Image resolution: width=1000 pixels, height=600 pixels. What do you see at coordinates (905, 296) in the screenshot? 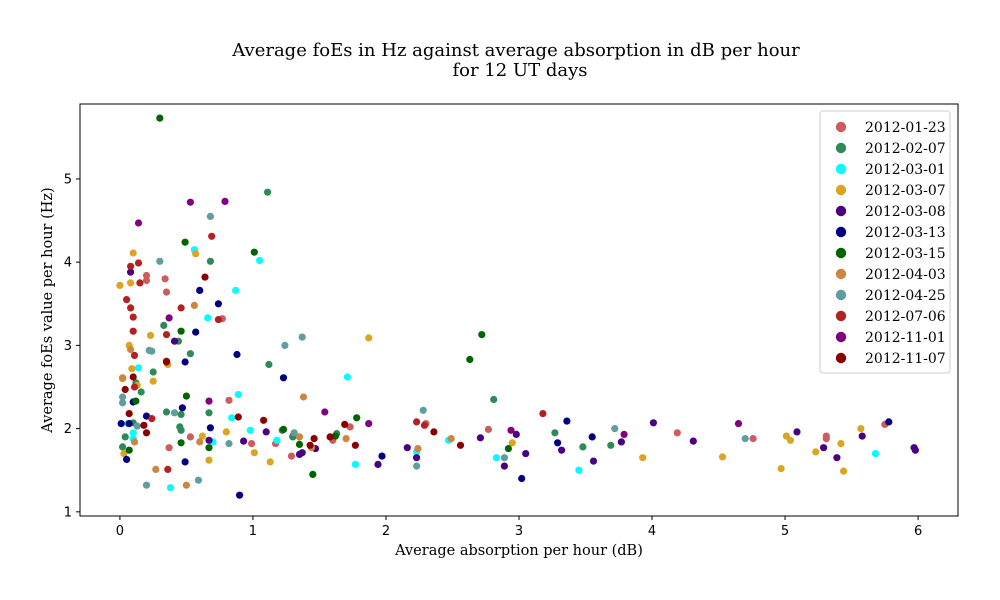
I see `legend-label-2012-04-25: 2012-04-25` at bounding box center [905, 296].